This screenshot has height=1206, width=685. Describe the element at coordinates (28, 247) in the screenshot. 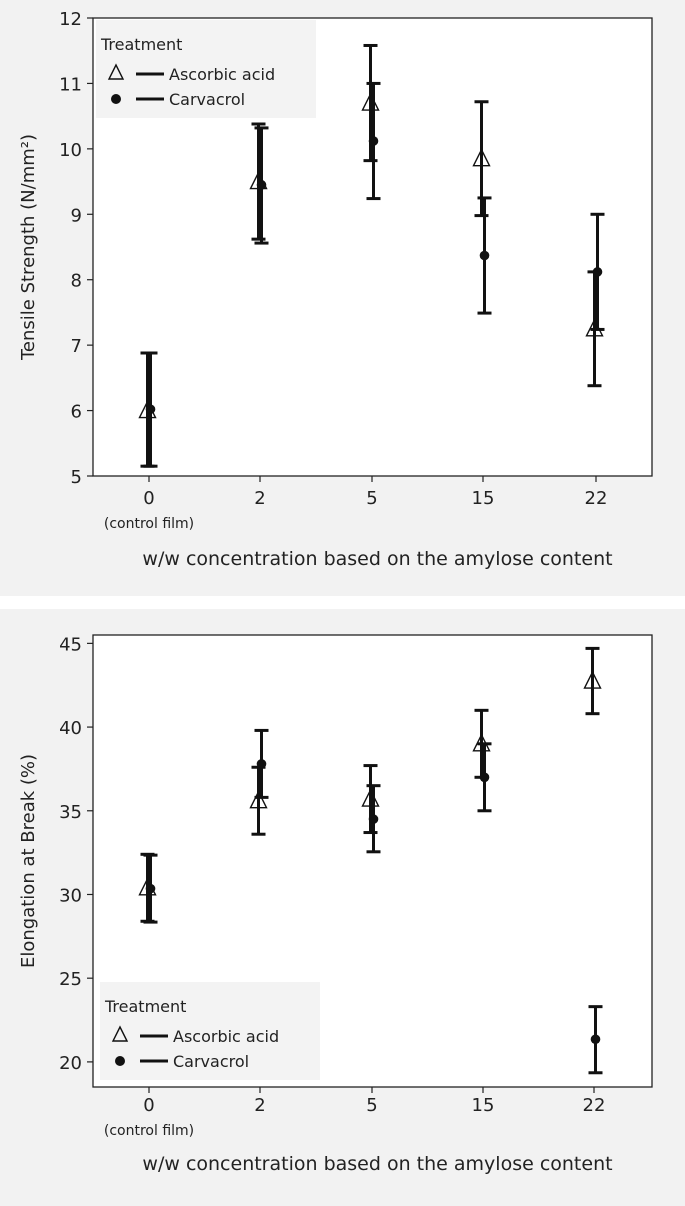

I see `y-axis-label: Tensile Strength (N/mm²)` at that location.